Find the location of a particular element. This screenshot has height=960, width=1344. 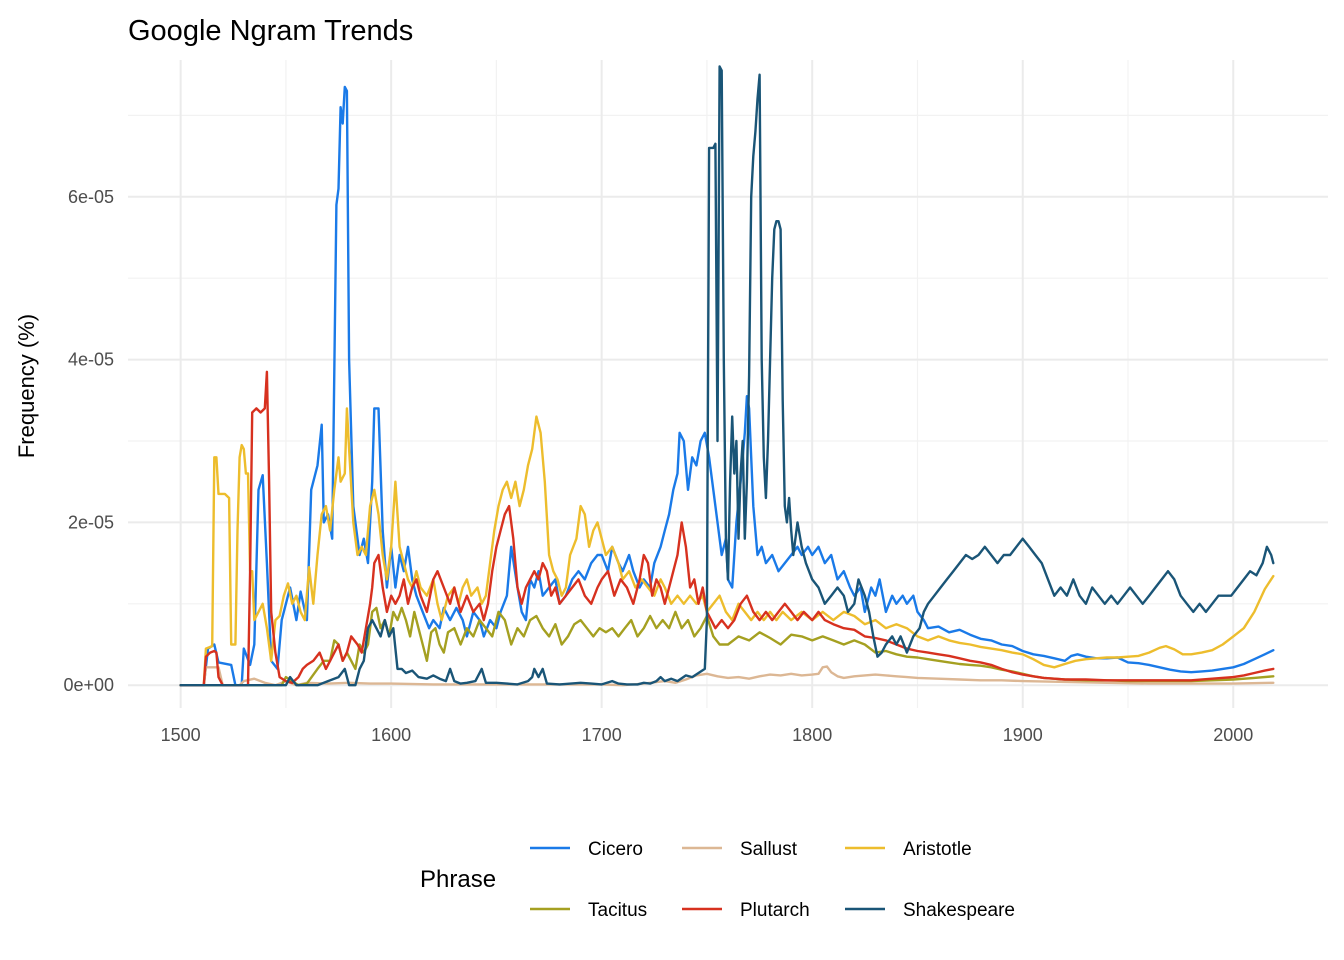

x-tick-label: 1600 is located at coordinates (391, 735).